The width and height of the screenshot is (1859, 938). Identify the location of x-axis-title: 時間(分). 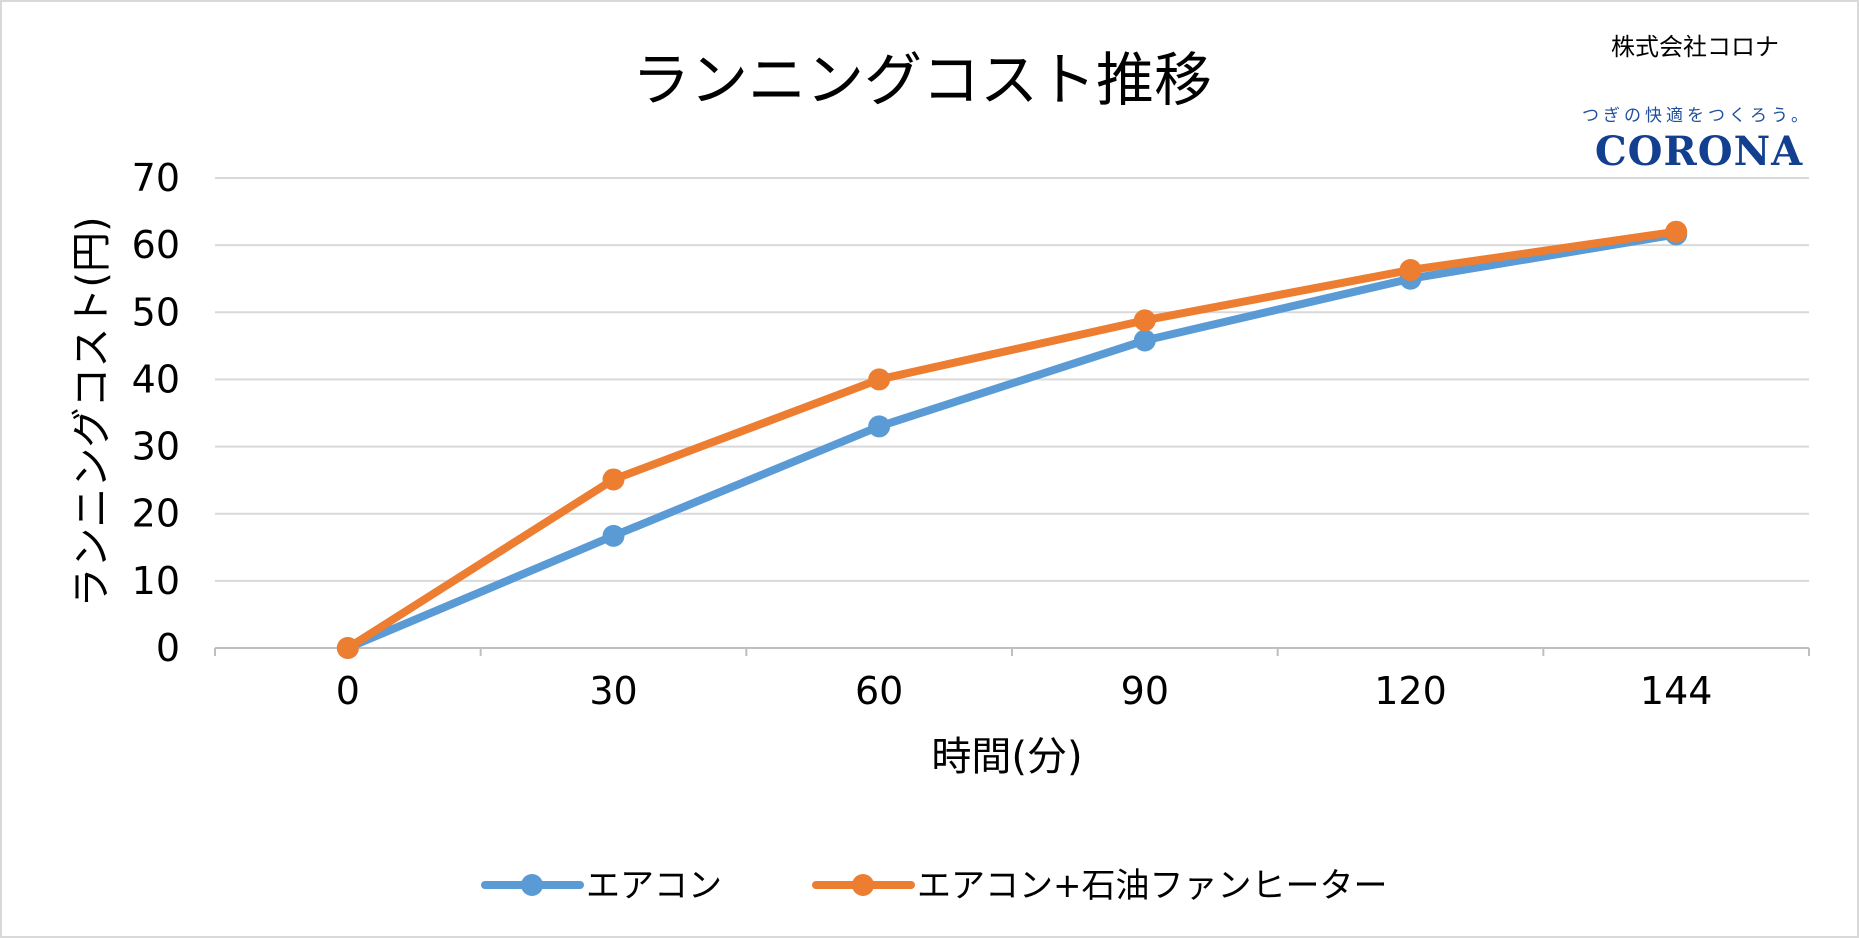
(1006, 757).